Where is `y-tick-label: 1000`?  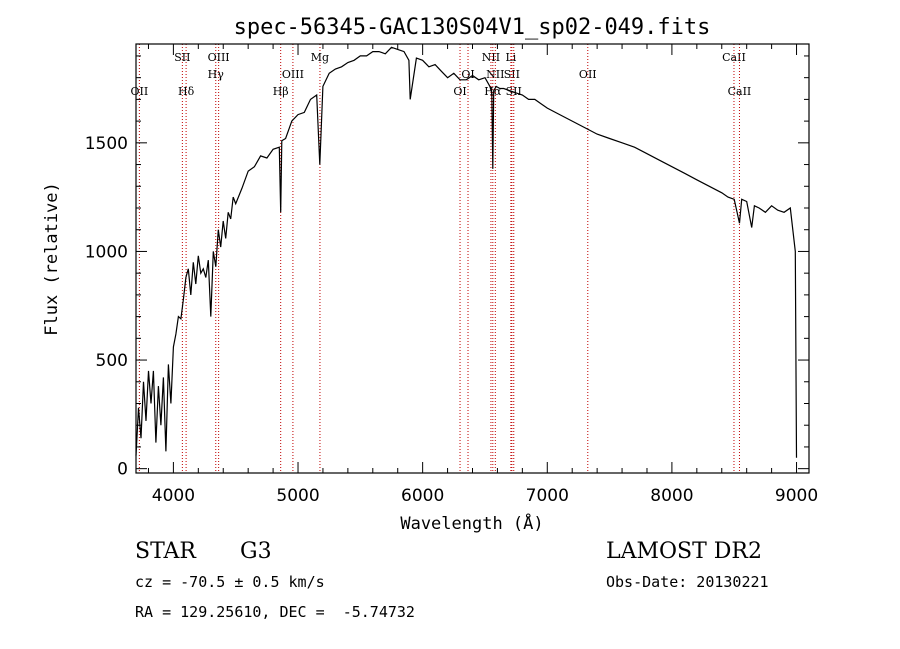 y-tick-label: 1000 is located at coordinates (106, 252).